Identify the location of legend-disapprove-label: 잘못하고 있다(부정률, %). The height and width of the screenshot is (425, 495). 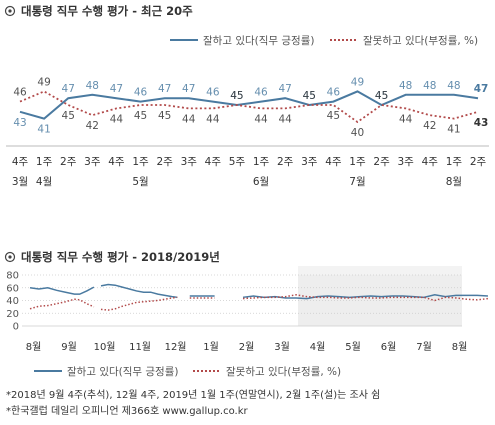
(420, 40).